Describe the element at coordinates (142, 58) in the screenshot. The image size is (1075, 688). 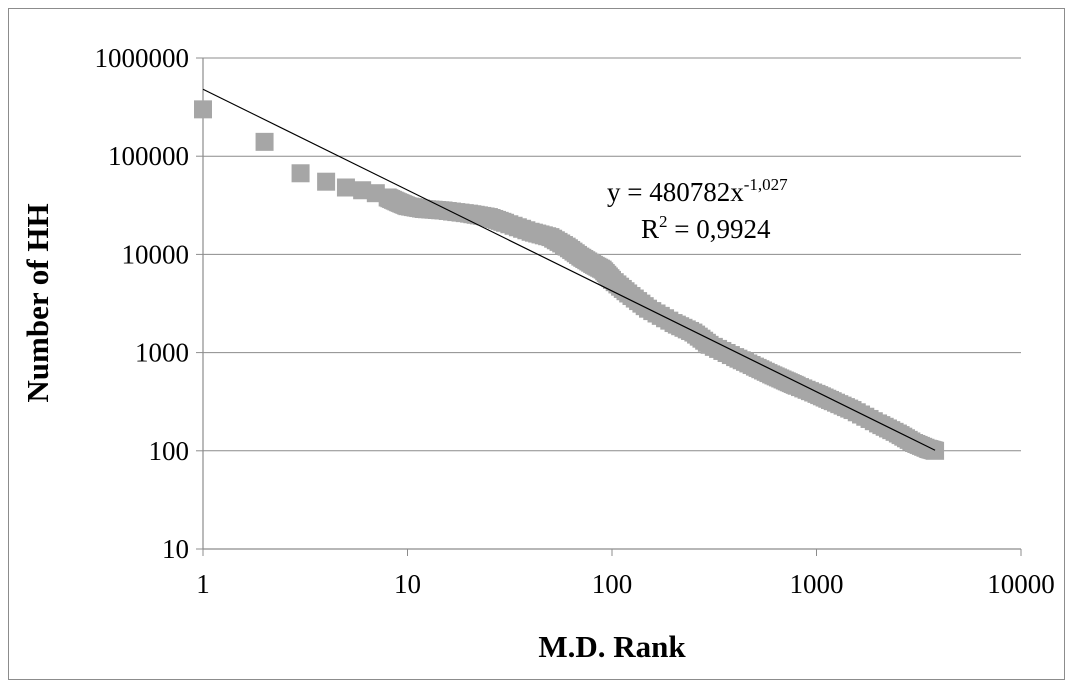
I see `y-tick-label-1000000: 1000000` at that location.